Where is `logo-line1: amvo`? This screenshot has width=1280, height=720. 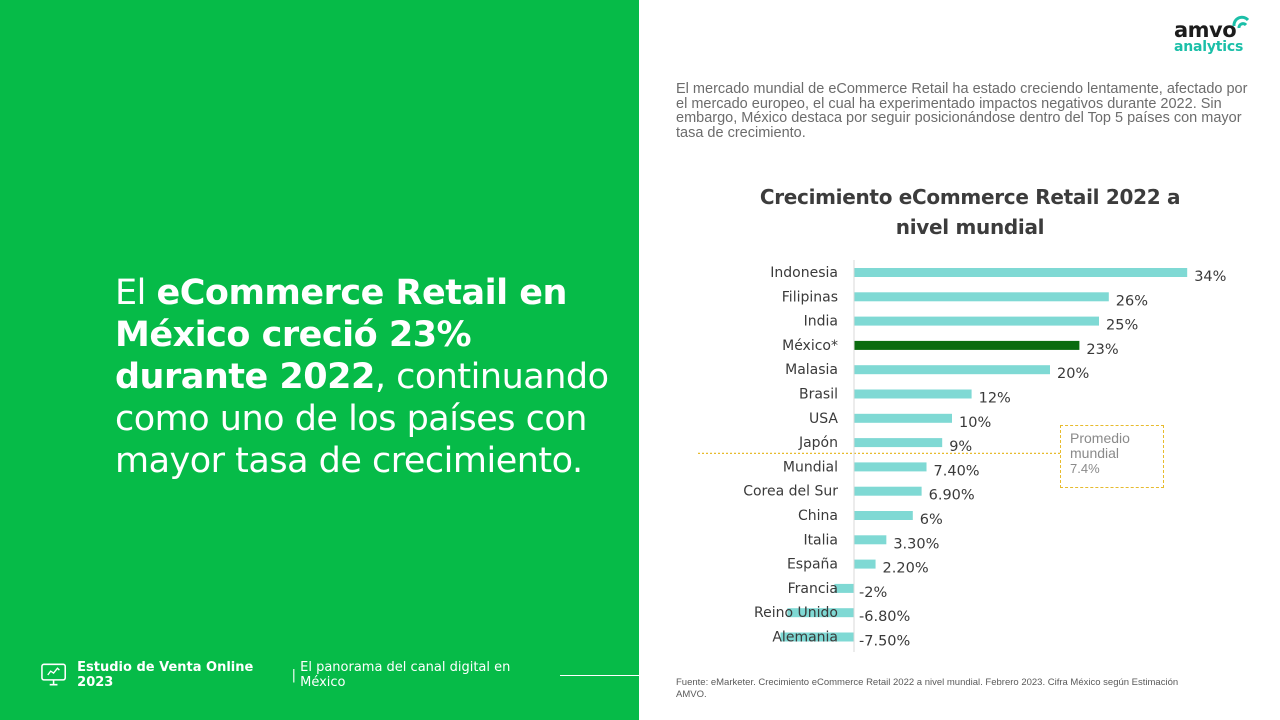
logo-line1: amvo is located at coordinates (1205, 30).